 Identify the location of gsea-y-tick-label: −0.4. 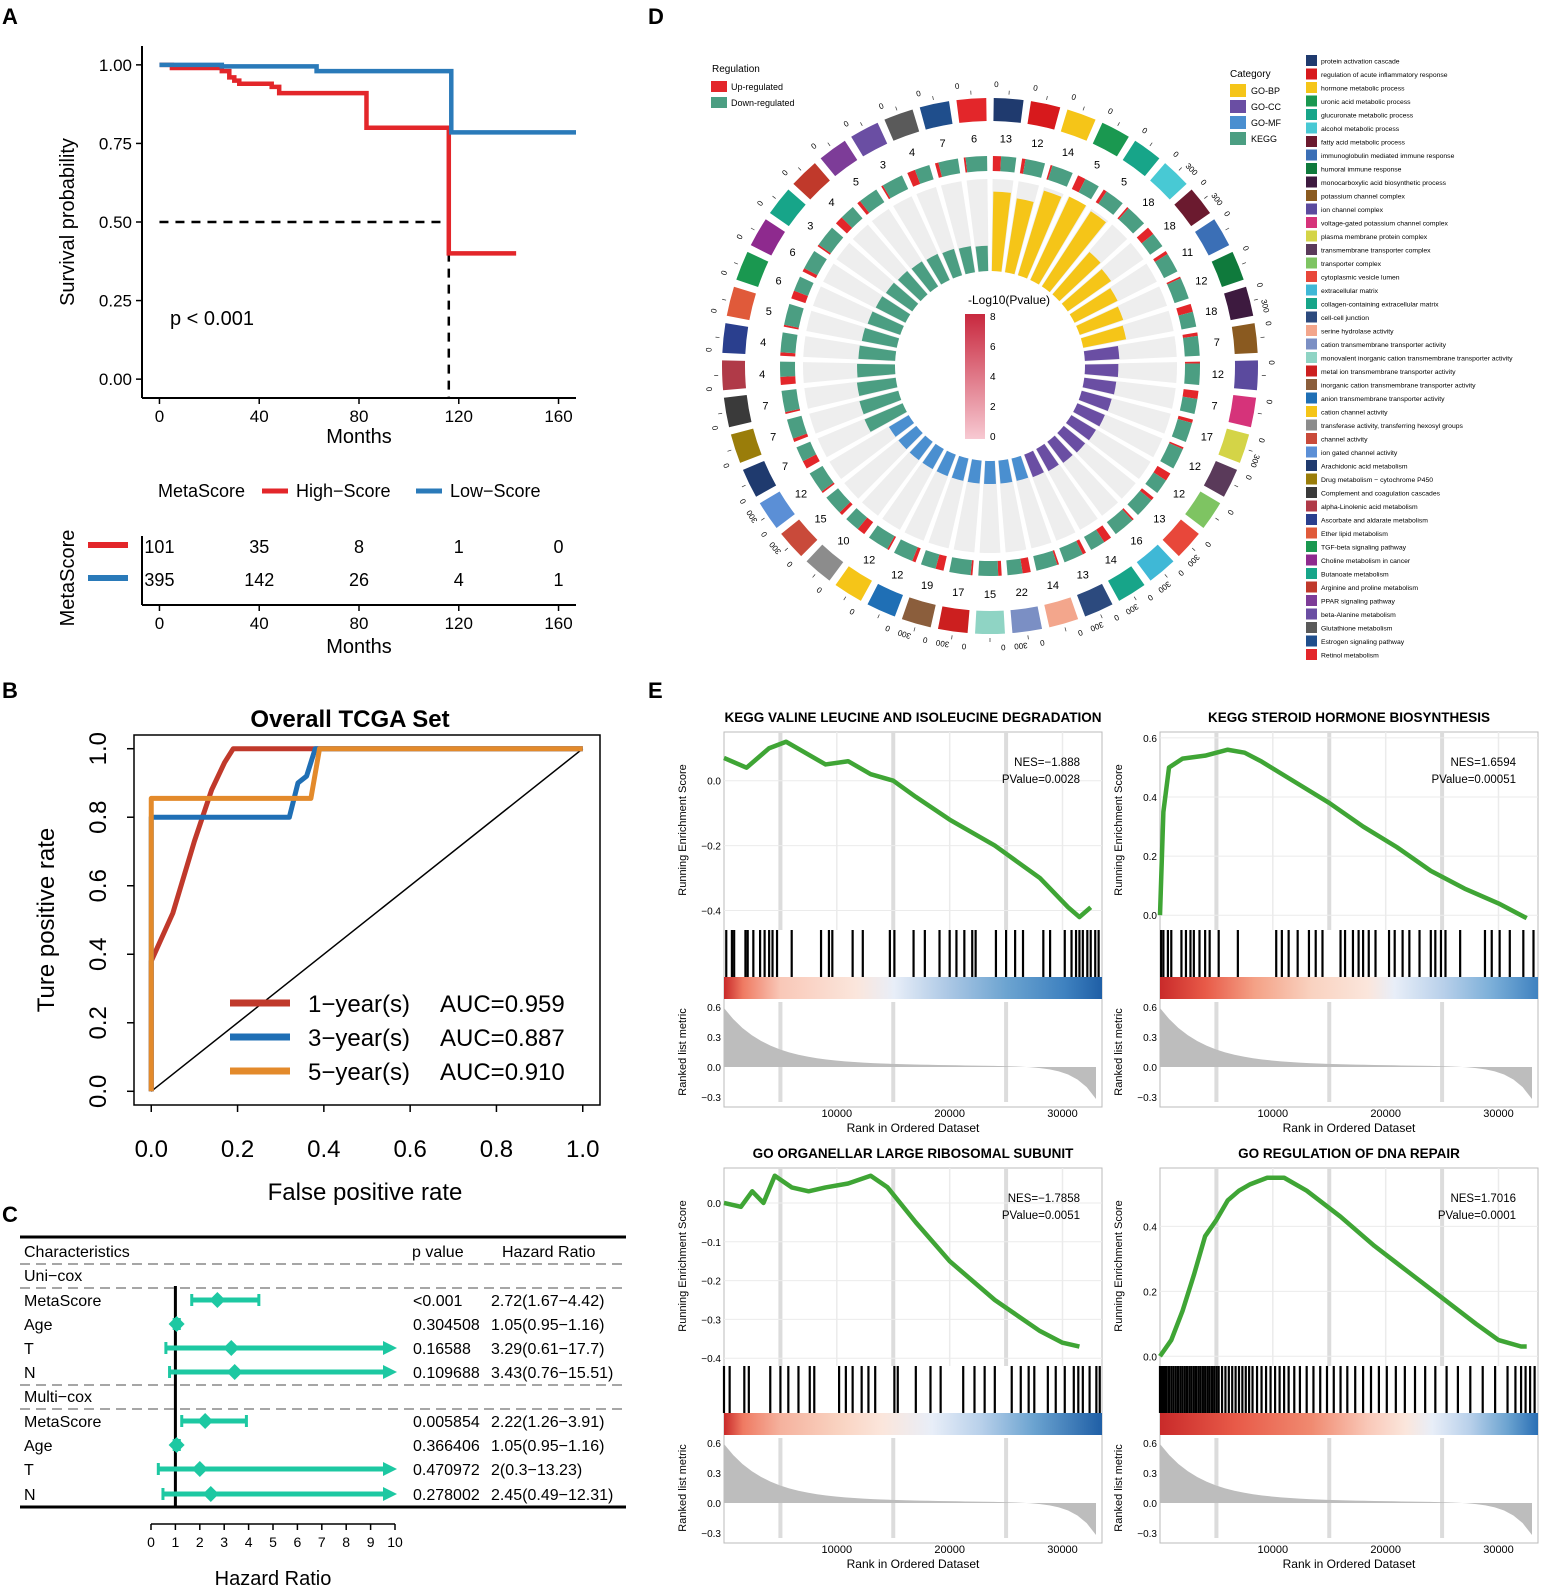
(711, 1359).